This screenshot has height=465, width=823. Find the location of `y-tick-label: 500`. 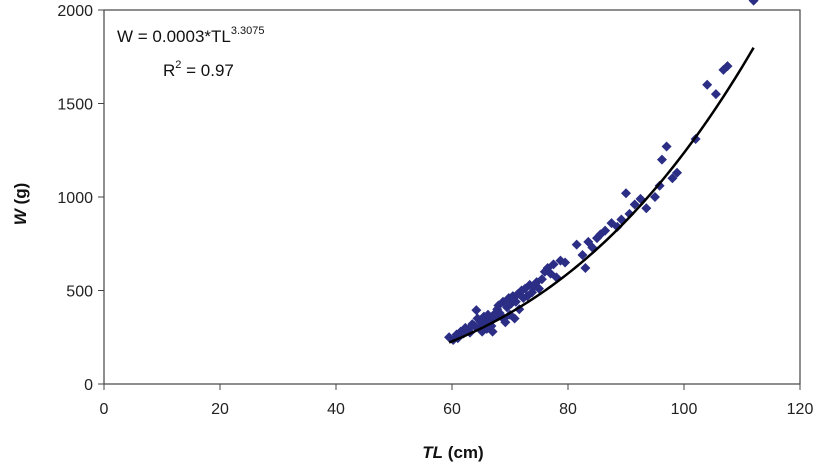

y-tick-label: 500 is located at coordinates (79, 292).